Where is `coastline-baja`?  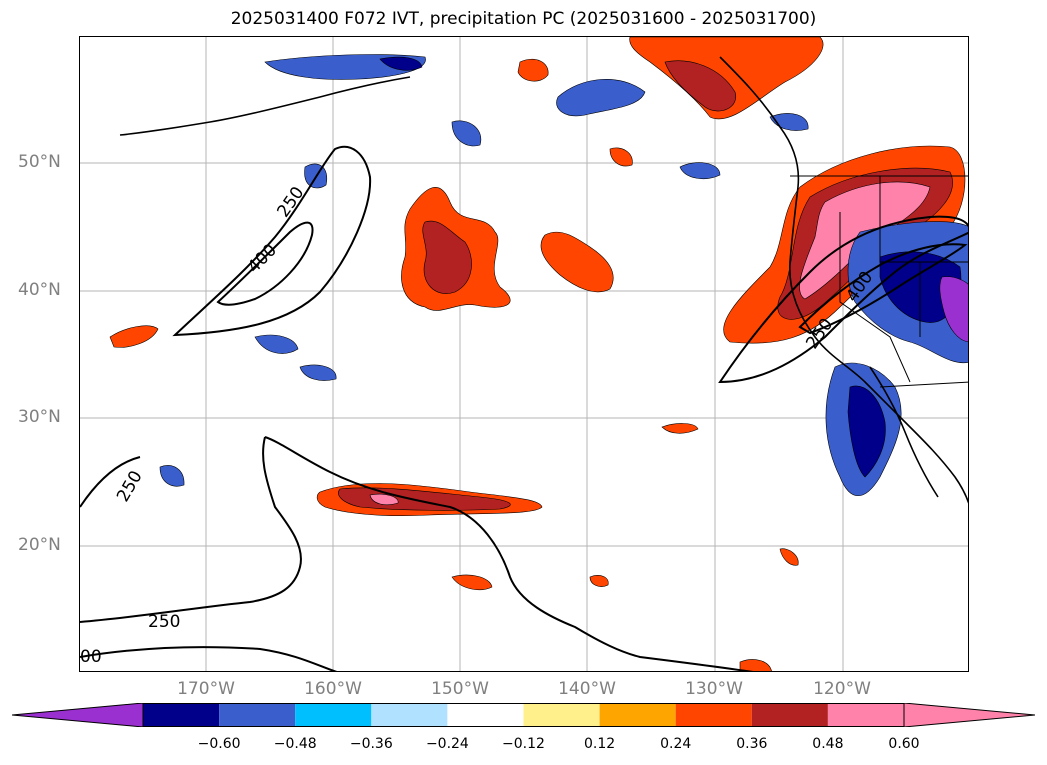 coastline-baja is located at coordinates (904, 432).